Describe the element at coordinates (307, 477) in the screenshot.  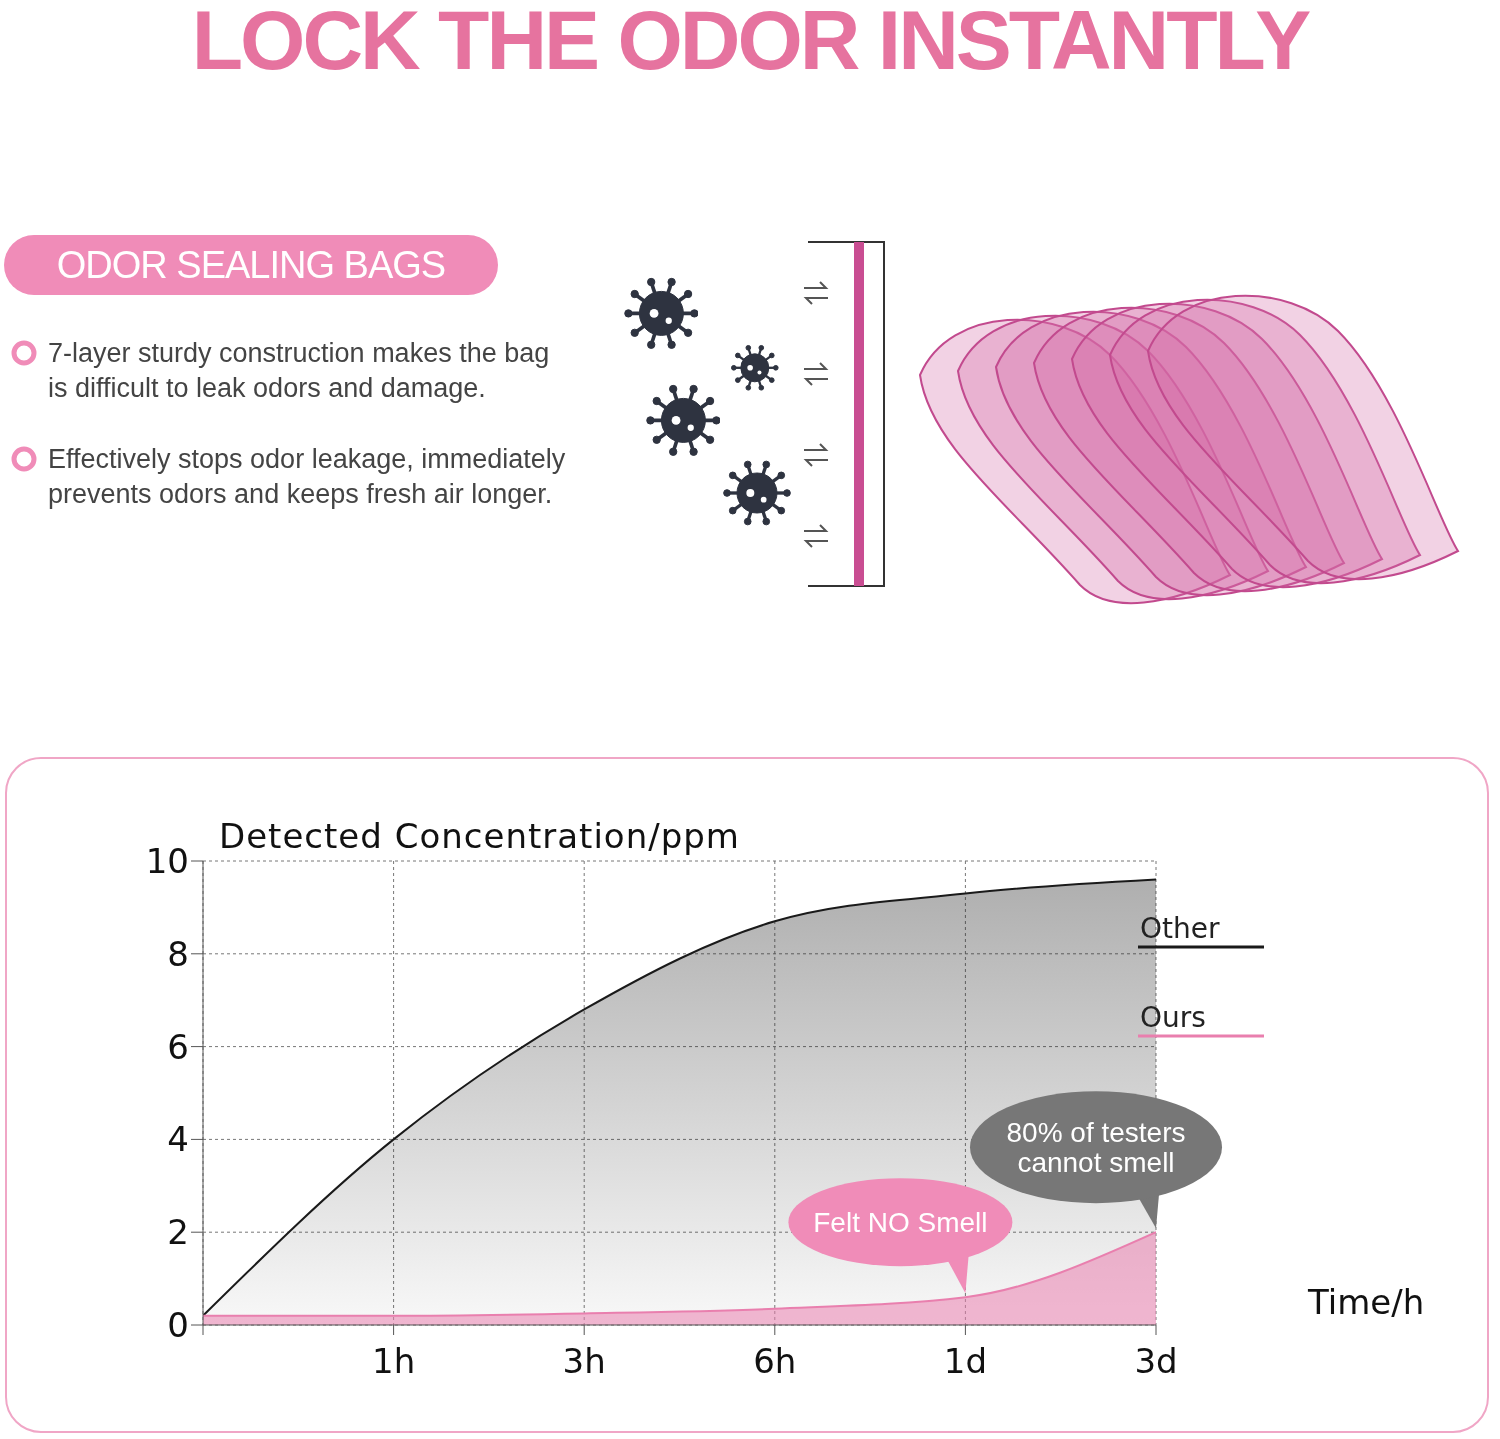
I see `text: Effectively stops odor leakage, immediately prevents odors and keeps fresh air longer.` at that location.